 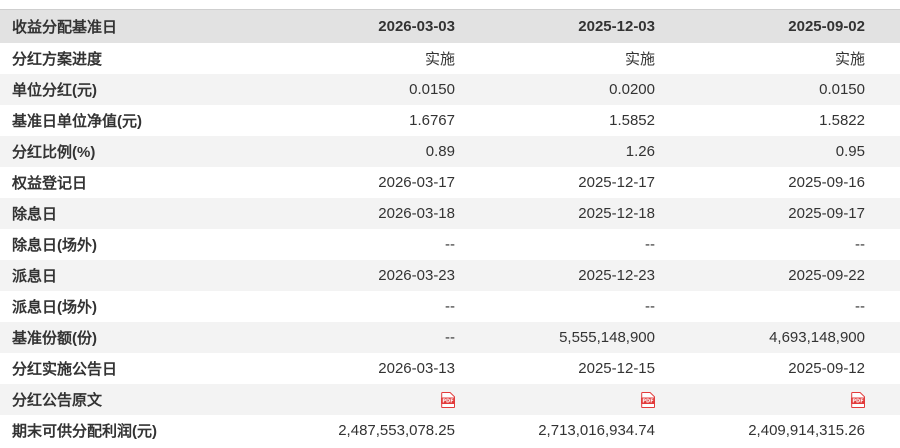 What do you see at coordinates (84, 431) in the screenshot?
I see `row-label: 期末可供分配利润(元)` at bounding box center [84, 431].